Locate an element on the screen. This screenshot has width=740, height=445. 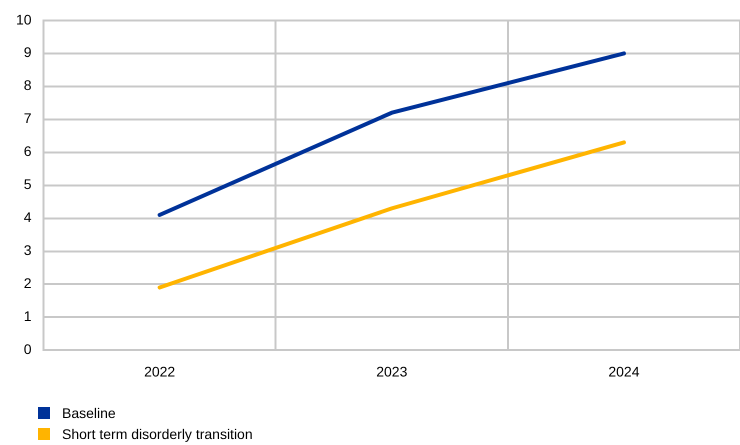
y-tick-label: 1 is located at coordinates (28, 316).